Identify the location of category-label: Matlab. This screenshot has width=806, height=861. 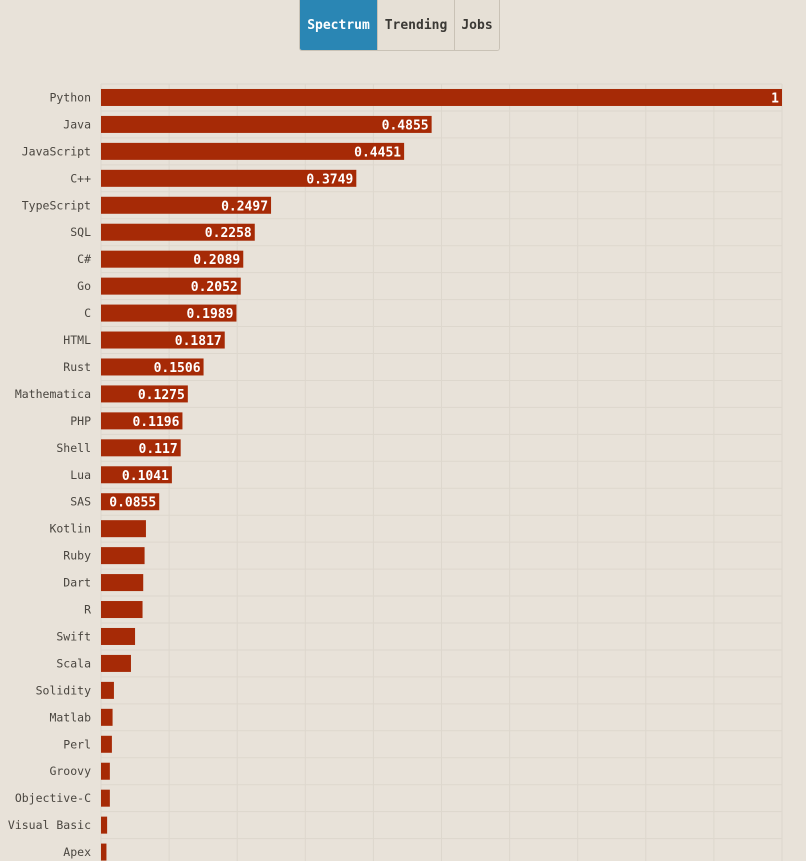
(70, 717).